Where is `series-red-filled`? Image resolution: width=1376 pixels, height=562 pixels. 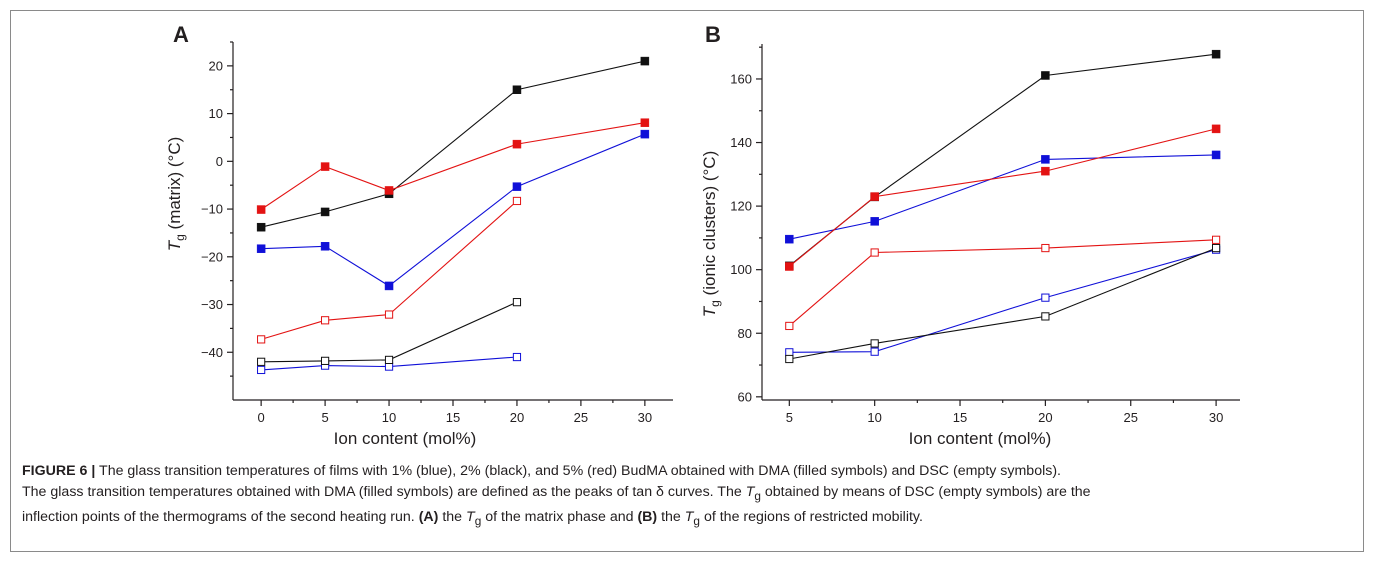 series-red-filled is located at coordinates (1003, 197).